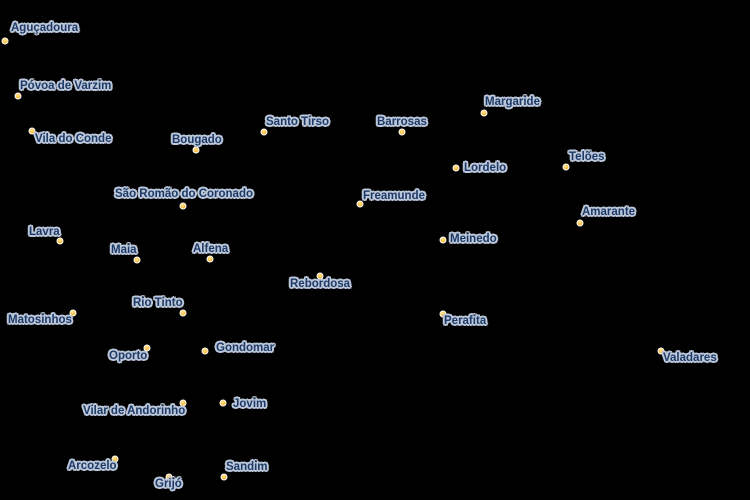 Image resolution: width=750 pixels, height=500 pixels. Describe the element at coordinates (394, 196) in the screenshot. I see `place-label: Freamunde` at that location.